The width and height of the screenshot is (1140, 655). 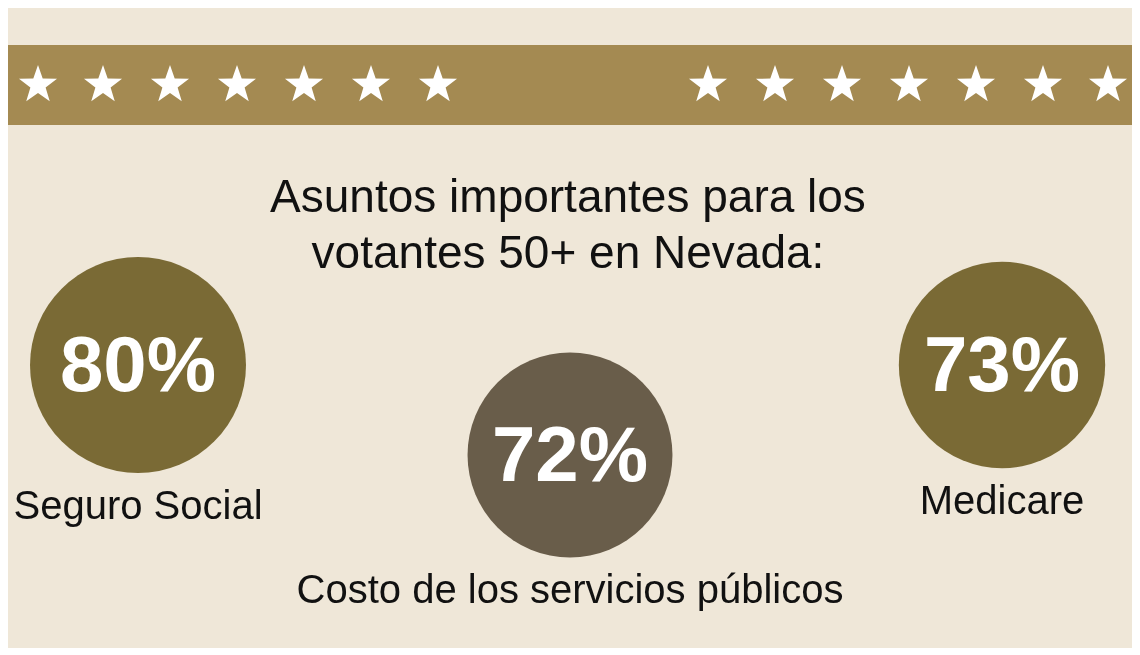 I want to click on category-label: Seguro Social, so click(x=138, y=505).